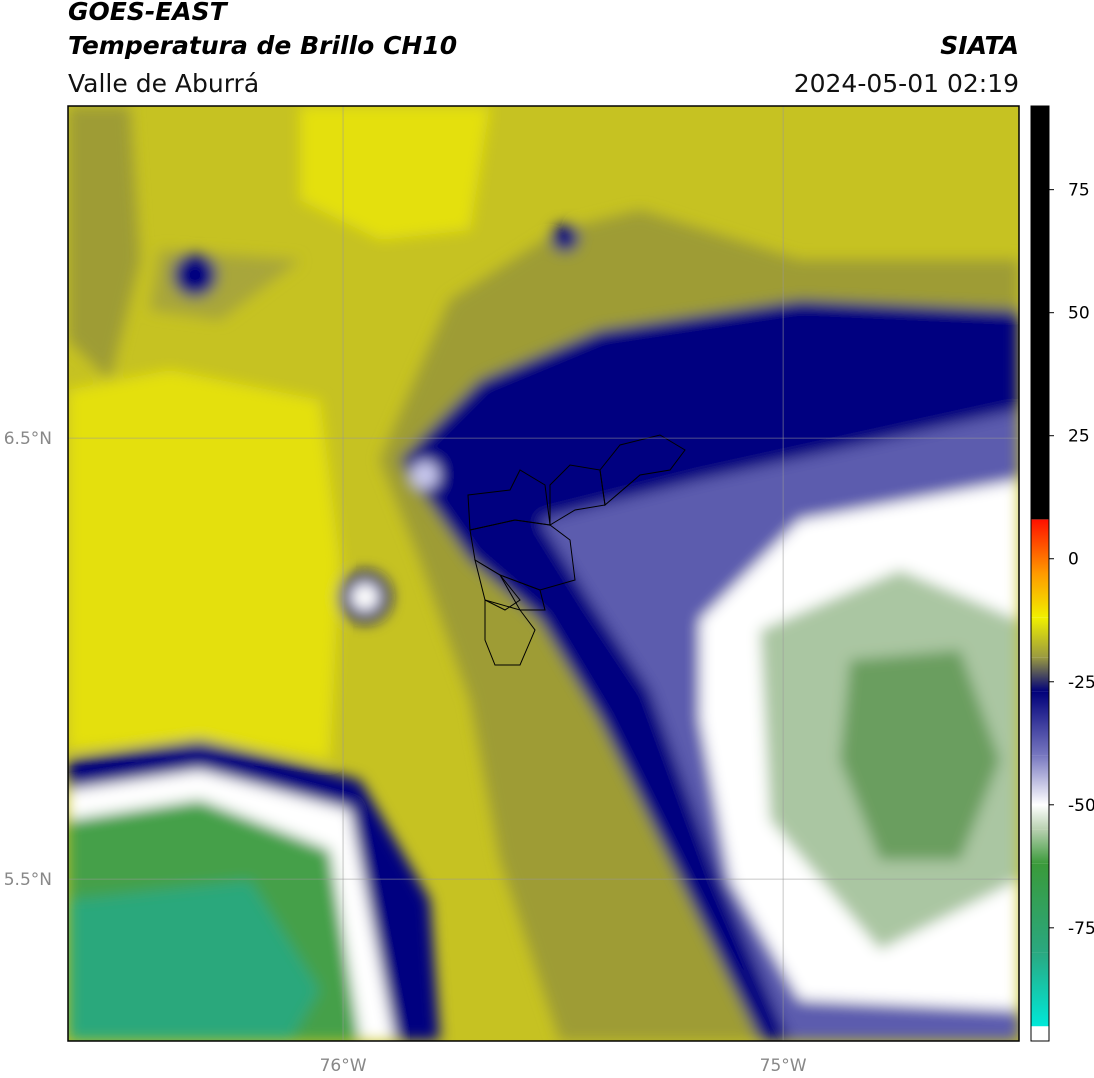 Image resolution: width=1094 pixels, height=1078 pixels. Describe the element at coordinates (28, 439) in the screenshot. I see `y-tick-label: 6.5°N` at that location.